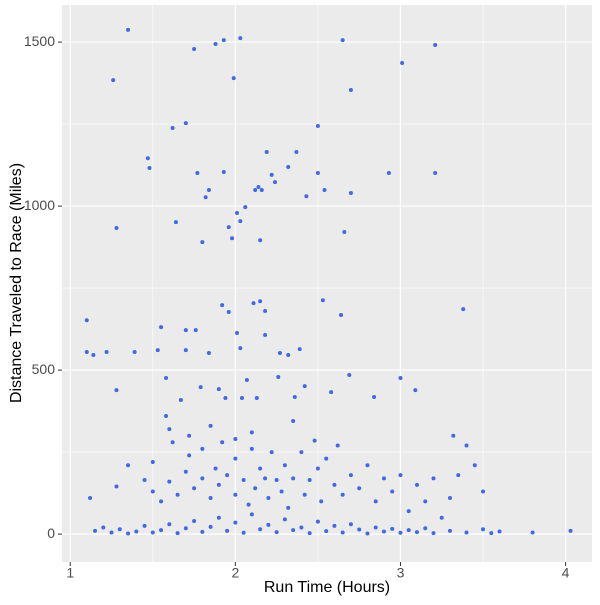 The width and height of the screenshot is (600, 605). What do you see at coordinates (566, 573) in the screenshot?
I see `x-tick-label: 4` at bounding box center [566, 573].